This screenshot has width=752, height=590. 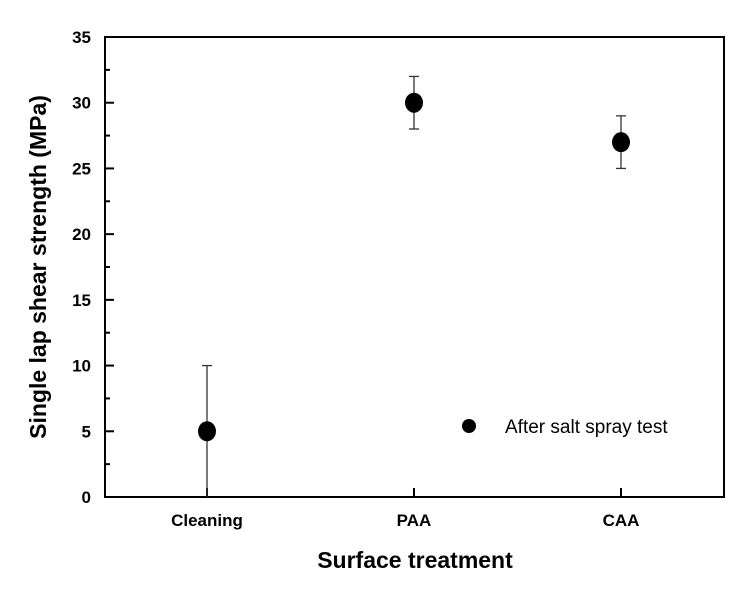 I want to click on legend: After salt spray test, so click(x=565, y=427).